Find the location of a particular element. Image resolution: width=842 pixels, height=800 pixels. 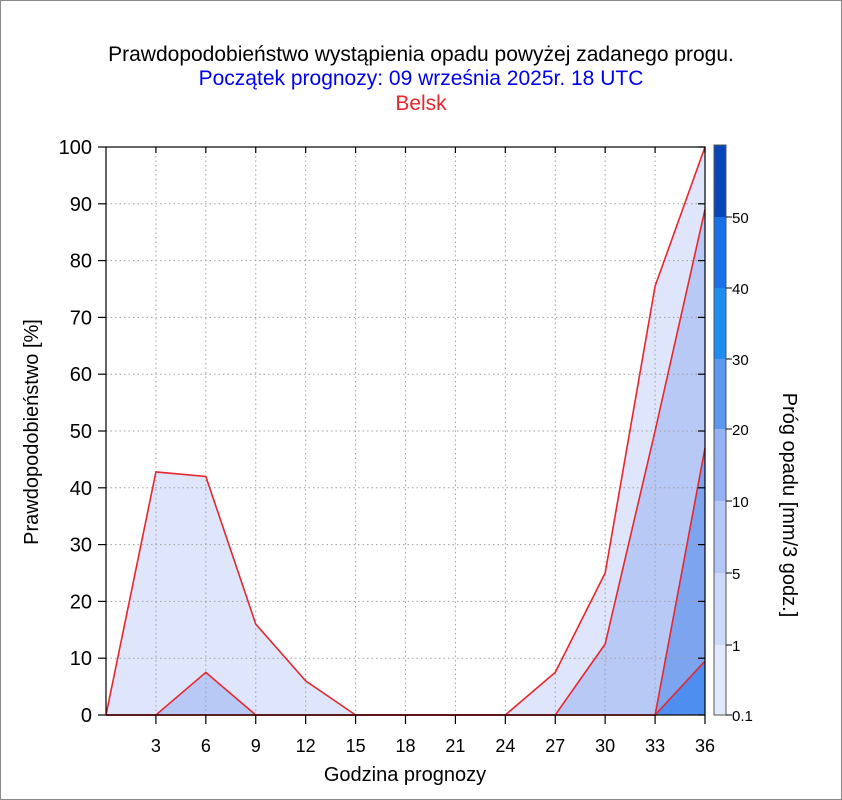

y-tick-label: 10 is located at coordinates (81, 659).